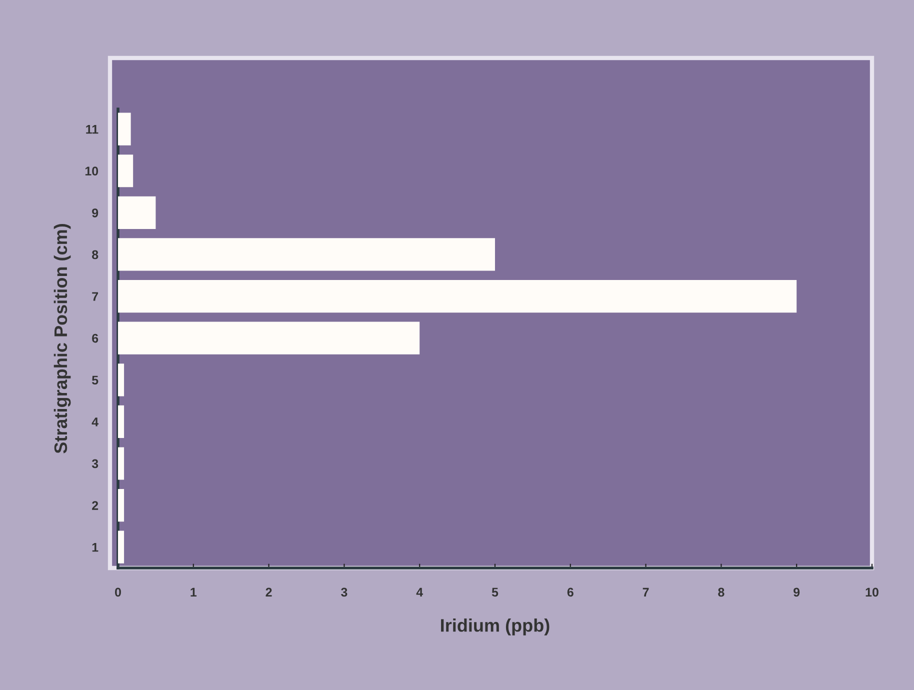  What do you see at coordinates (797, 592) in the screenshot?
I see `x-tick-label: 9` at bounding box center [797, 592].